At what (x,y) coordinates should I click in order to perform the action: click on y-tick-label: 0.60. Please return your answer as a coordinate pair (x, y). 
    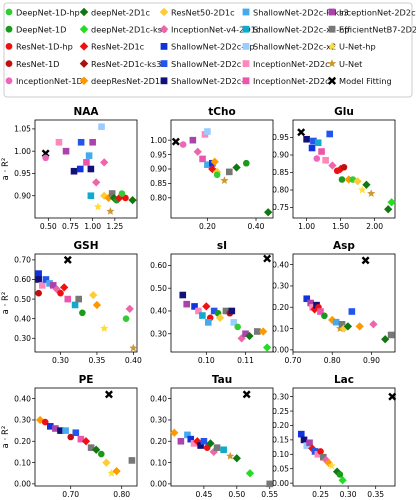
    Looking at the image, I should click on (22, 279).